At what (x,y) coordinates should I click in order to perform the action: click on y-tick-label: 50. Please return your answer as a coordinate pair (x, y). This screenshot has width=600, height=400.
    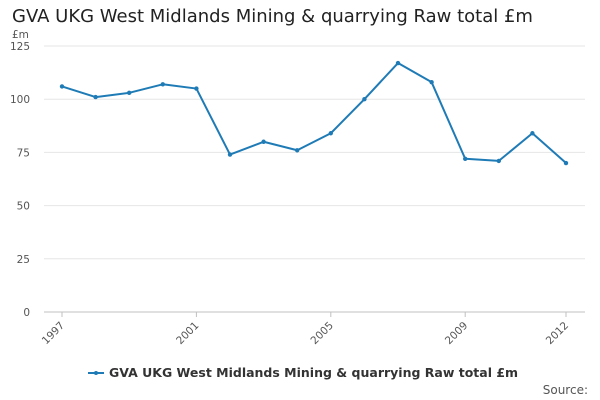
    Looking at the image, I should click on (23, 207).